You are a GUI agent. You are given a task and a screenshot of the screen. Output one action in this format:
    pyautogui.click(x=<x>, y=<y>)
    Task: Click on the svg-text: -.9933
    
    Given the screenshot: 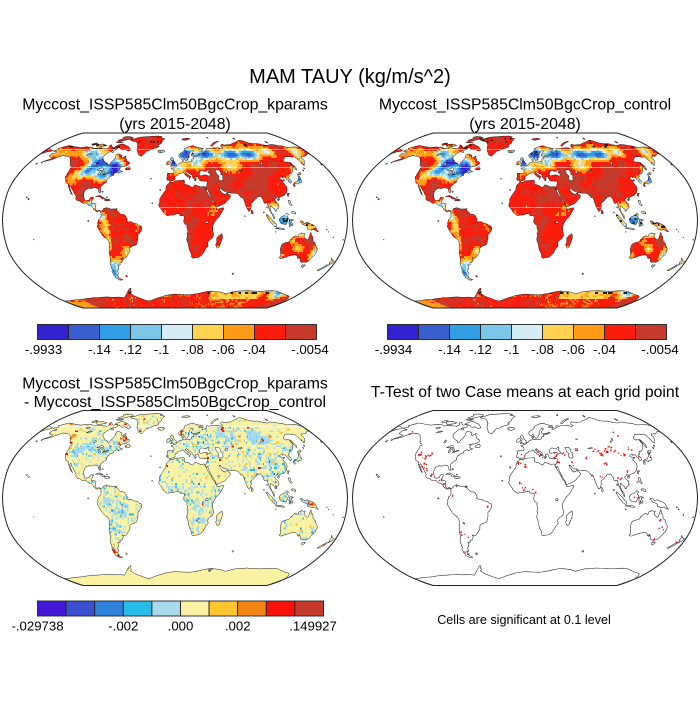 What is the action you would take?
    pyautogui.click(x=43, y=349)
    